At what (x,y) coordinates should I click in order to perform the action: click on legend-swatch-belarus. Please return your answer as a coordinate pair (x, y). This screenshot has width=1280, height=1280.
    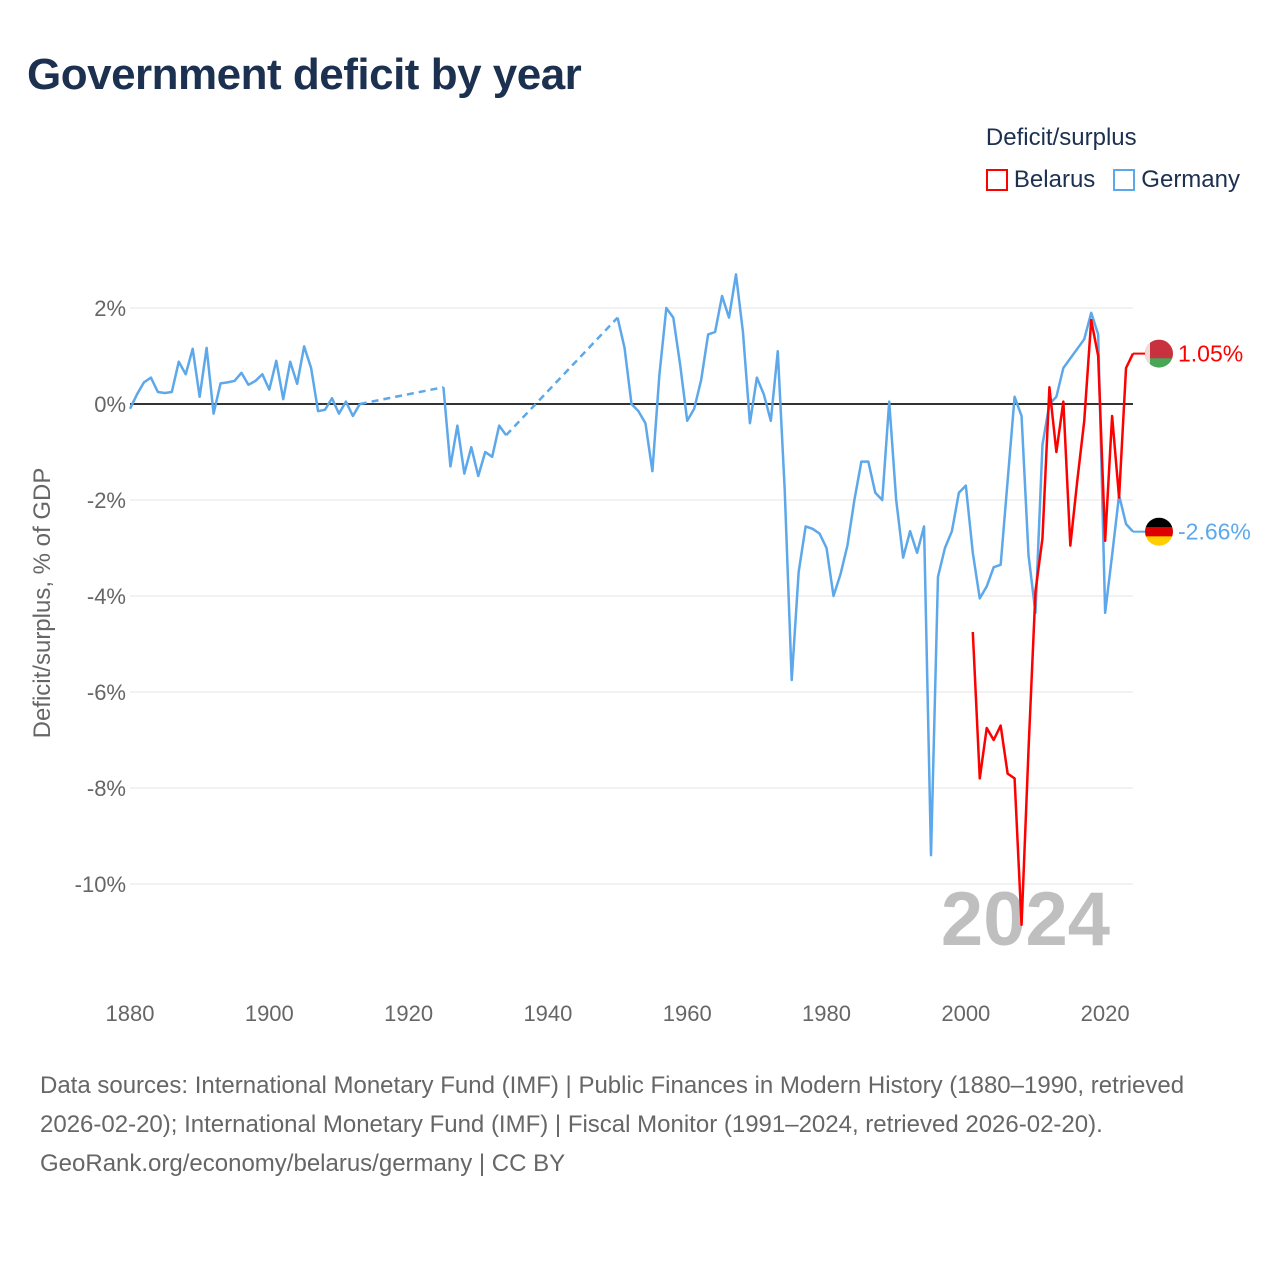
    Looking at the image, I should click on (996, 180).